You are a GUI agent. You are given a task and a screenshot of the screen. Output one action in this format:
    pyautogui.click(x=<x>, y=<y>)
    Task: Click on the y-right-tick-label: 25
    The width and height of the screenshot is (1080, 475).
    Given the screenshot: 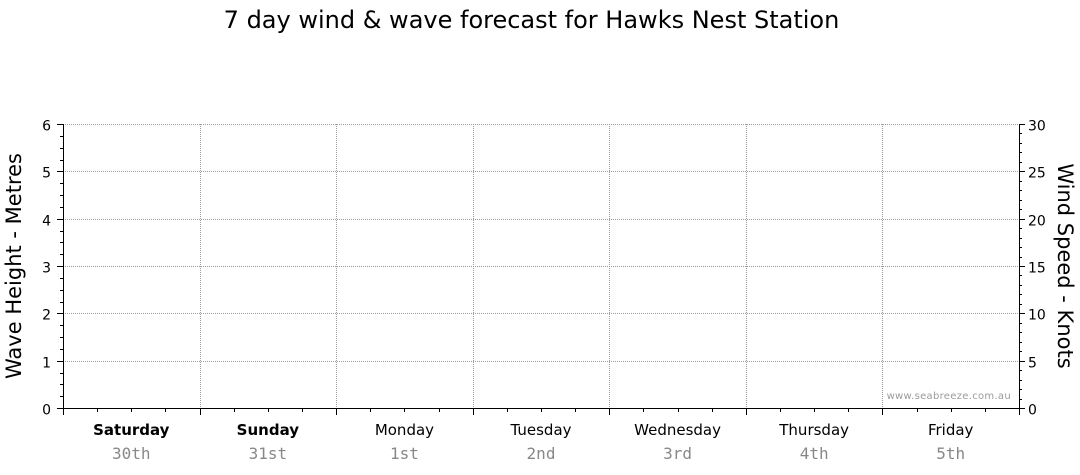 What is the action you would take?
    pyautogui.click(x=1037, y=174)
    